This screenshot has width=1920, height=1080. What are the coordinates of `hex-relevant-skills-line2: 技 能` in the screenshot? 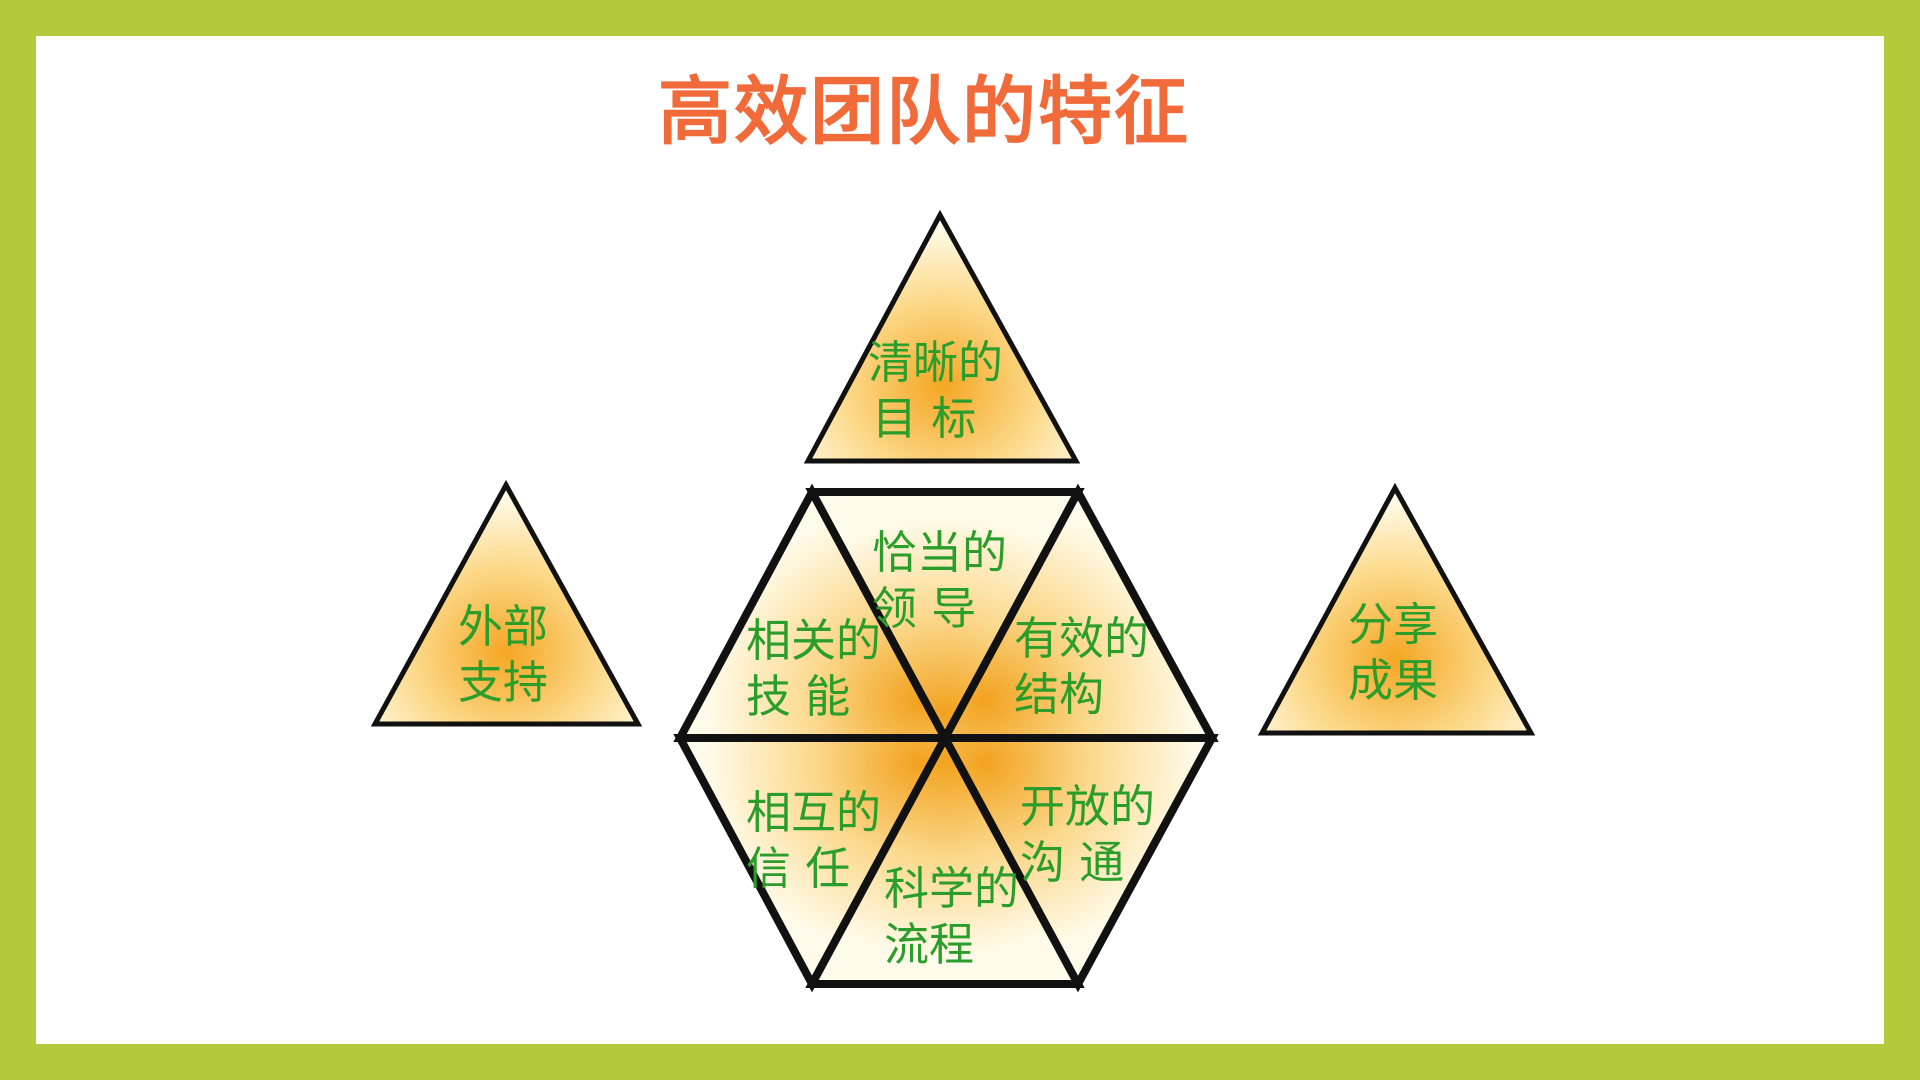 It's located at (798, 696).